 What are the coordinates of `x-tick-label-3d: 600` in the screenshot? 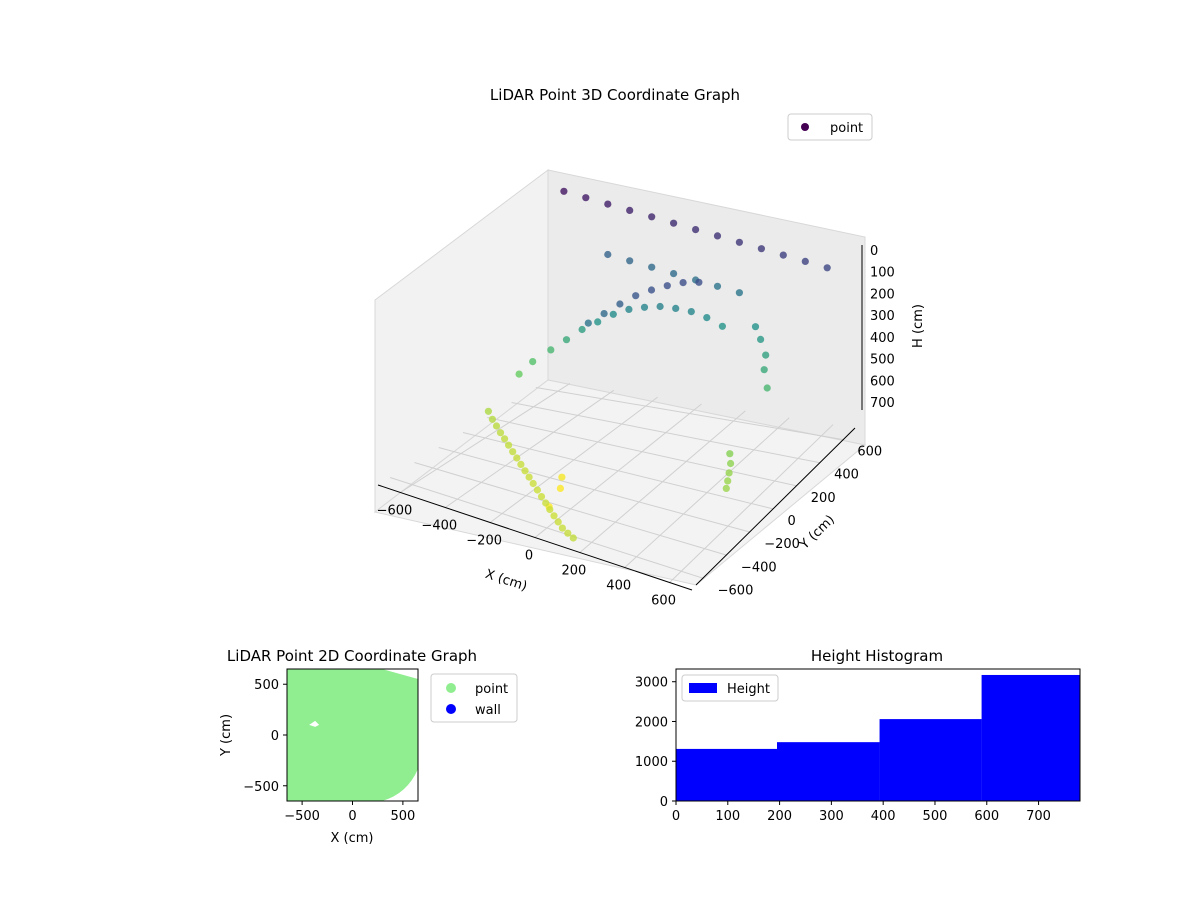 It's located at (663, 601).